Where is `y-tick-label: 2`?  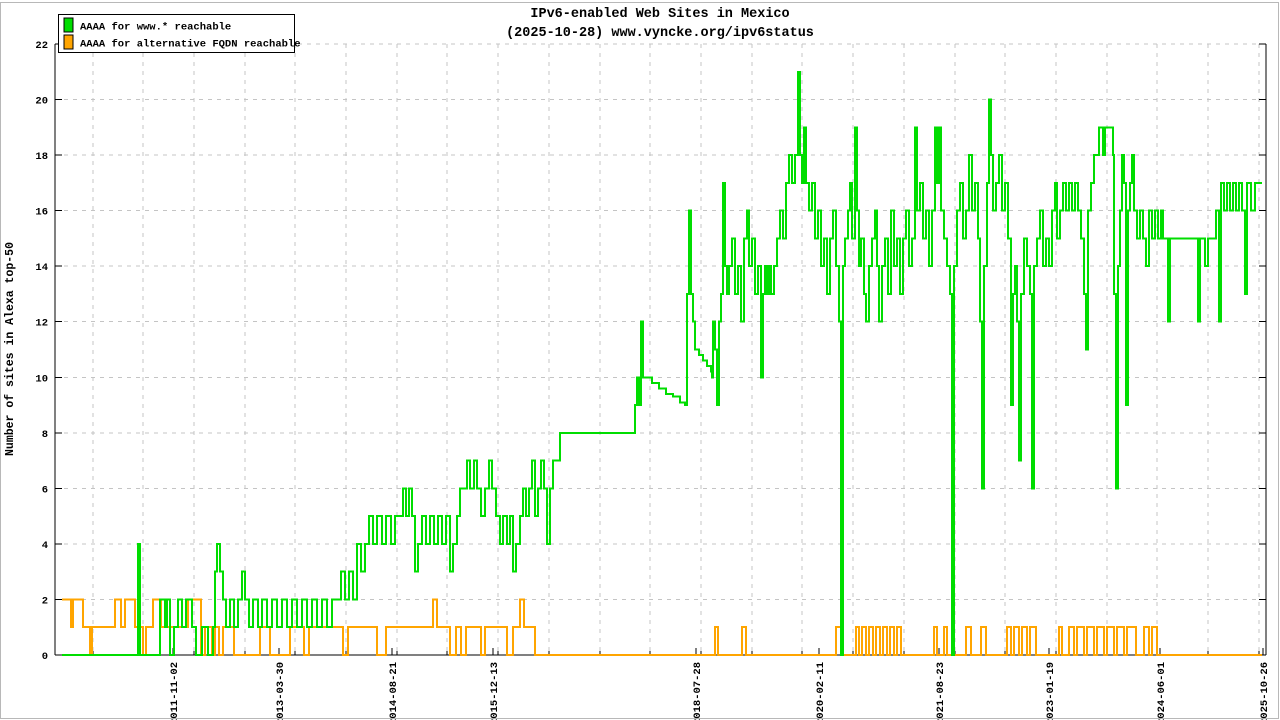 y-tick-label: 2 is located at coordinates (45, 601).